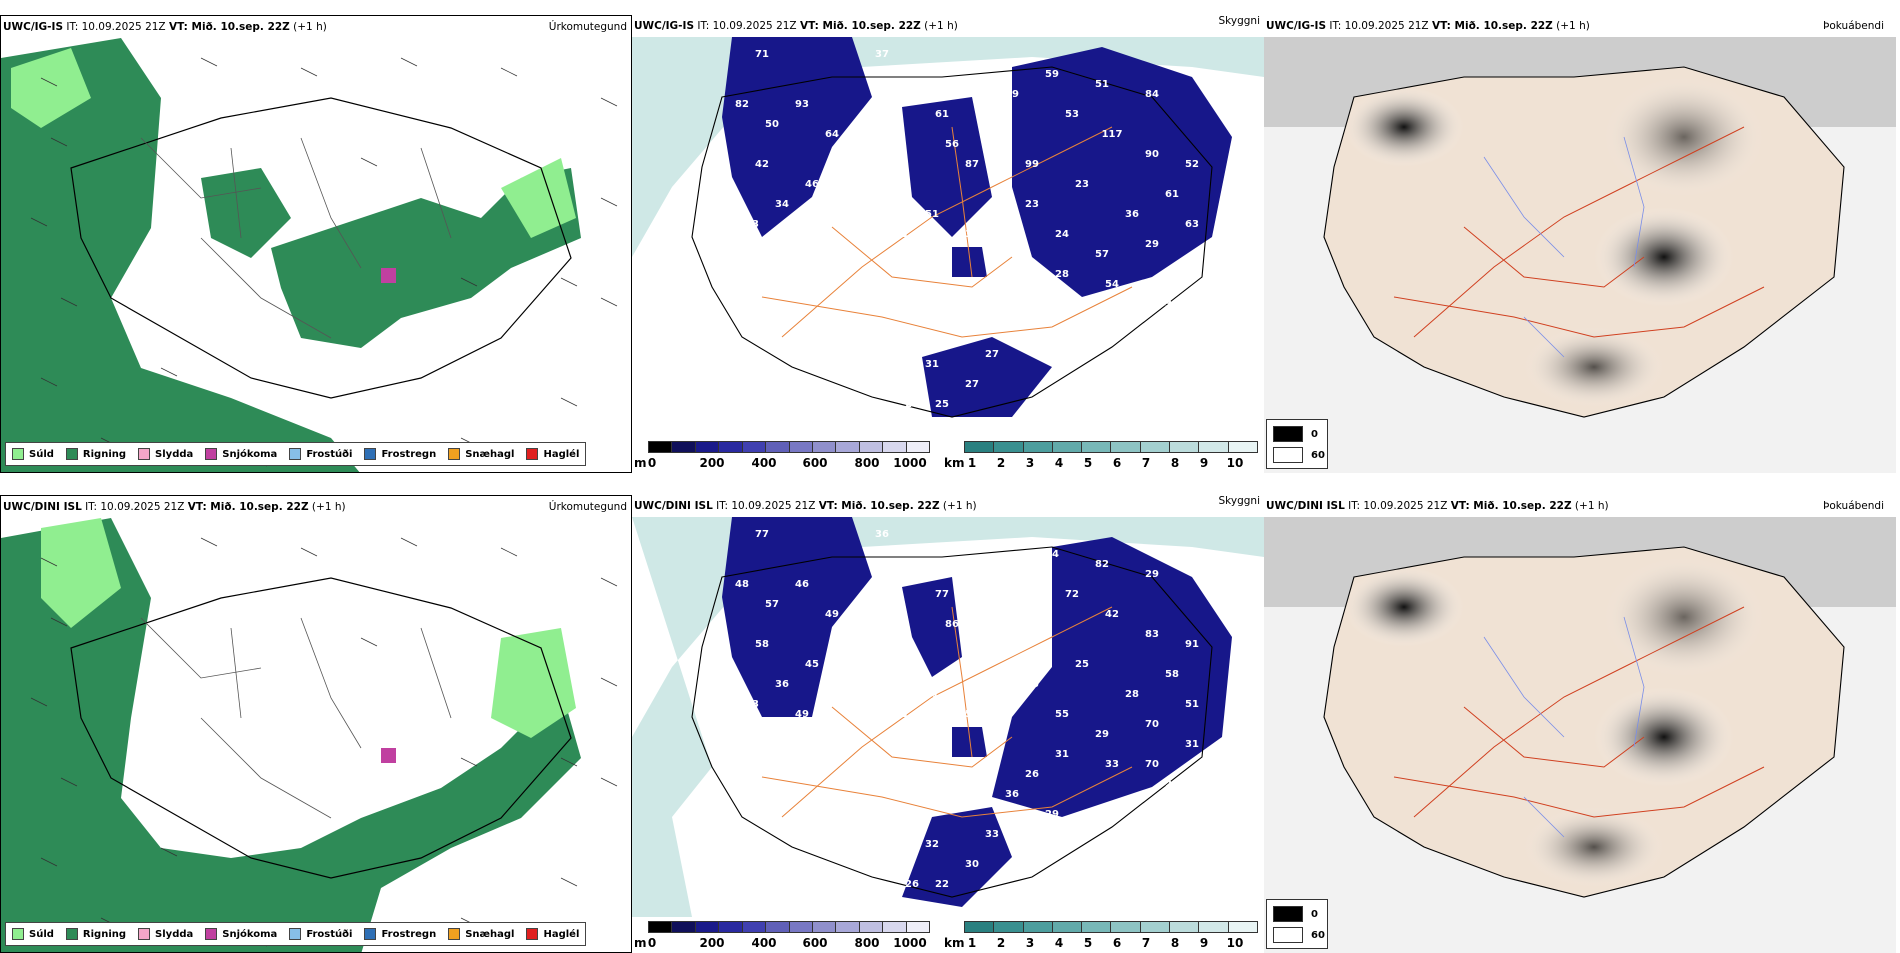  I want to click on ceiling-height-label: 23, so click(1032, 204).